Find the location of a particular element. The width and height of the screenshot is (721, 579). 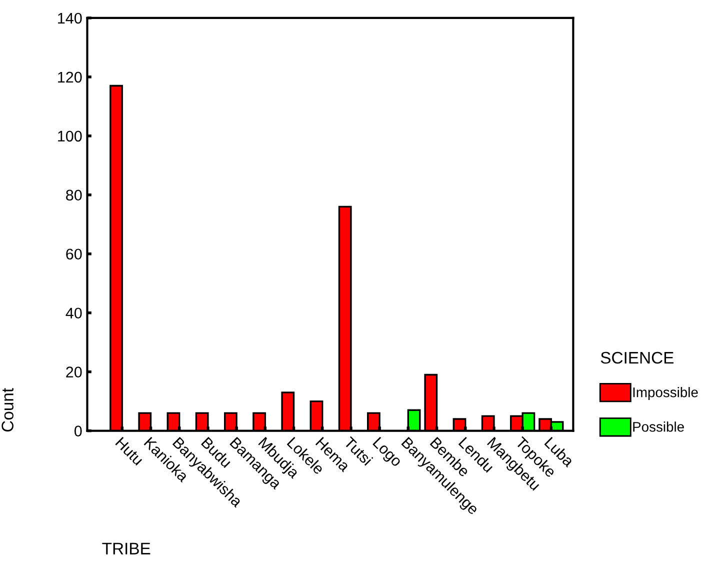

y-tick-label: 80 is located at coordinates (74, 195).